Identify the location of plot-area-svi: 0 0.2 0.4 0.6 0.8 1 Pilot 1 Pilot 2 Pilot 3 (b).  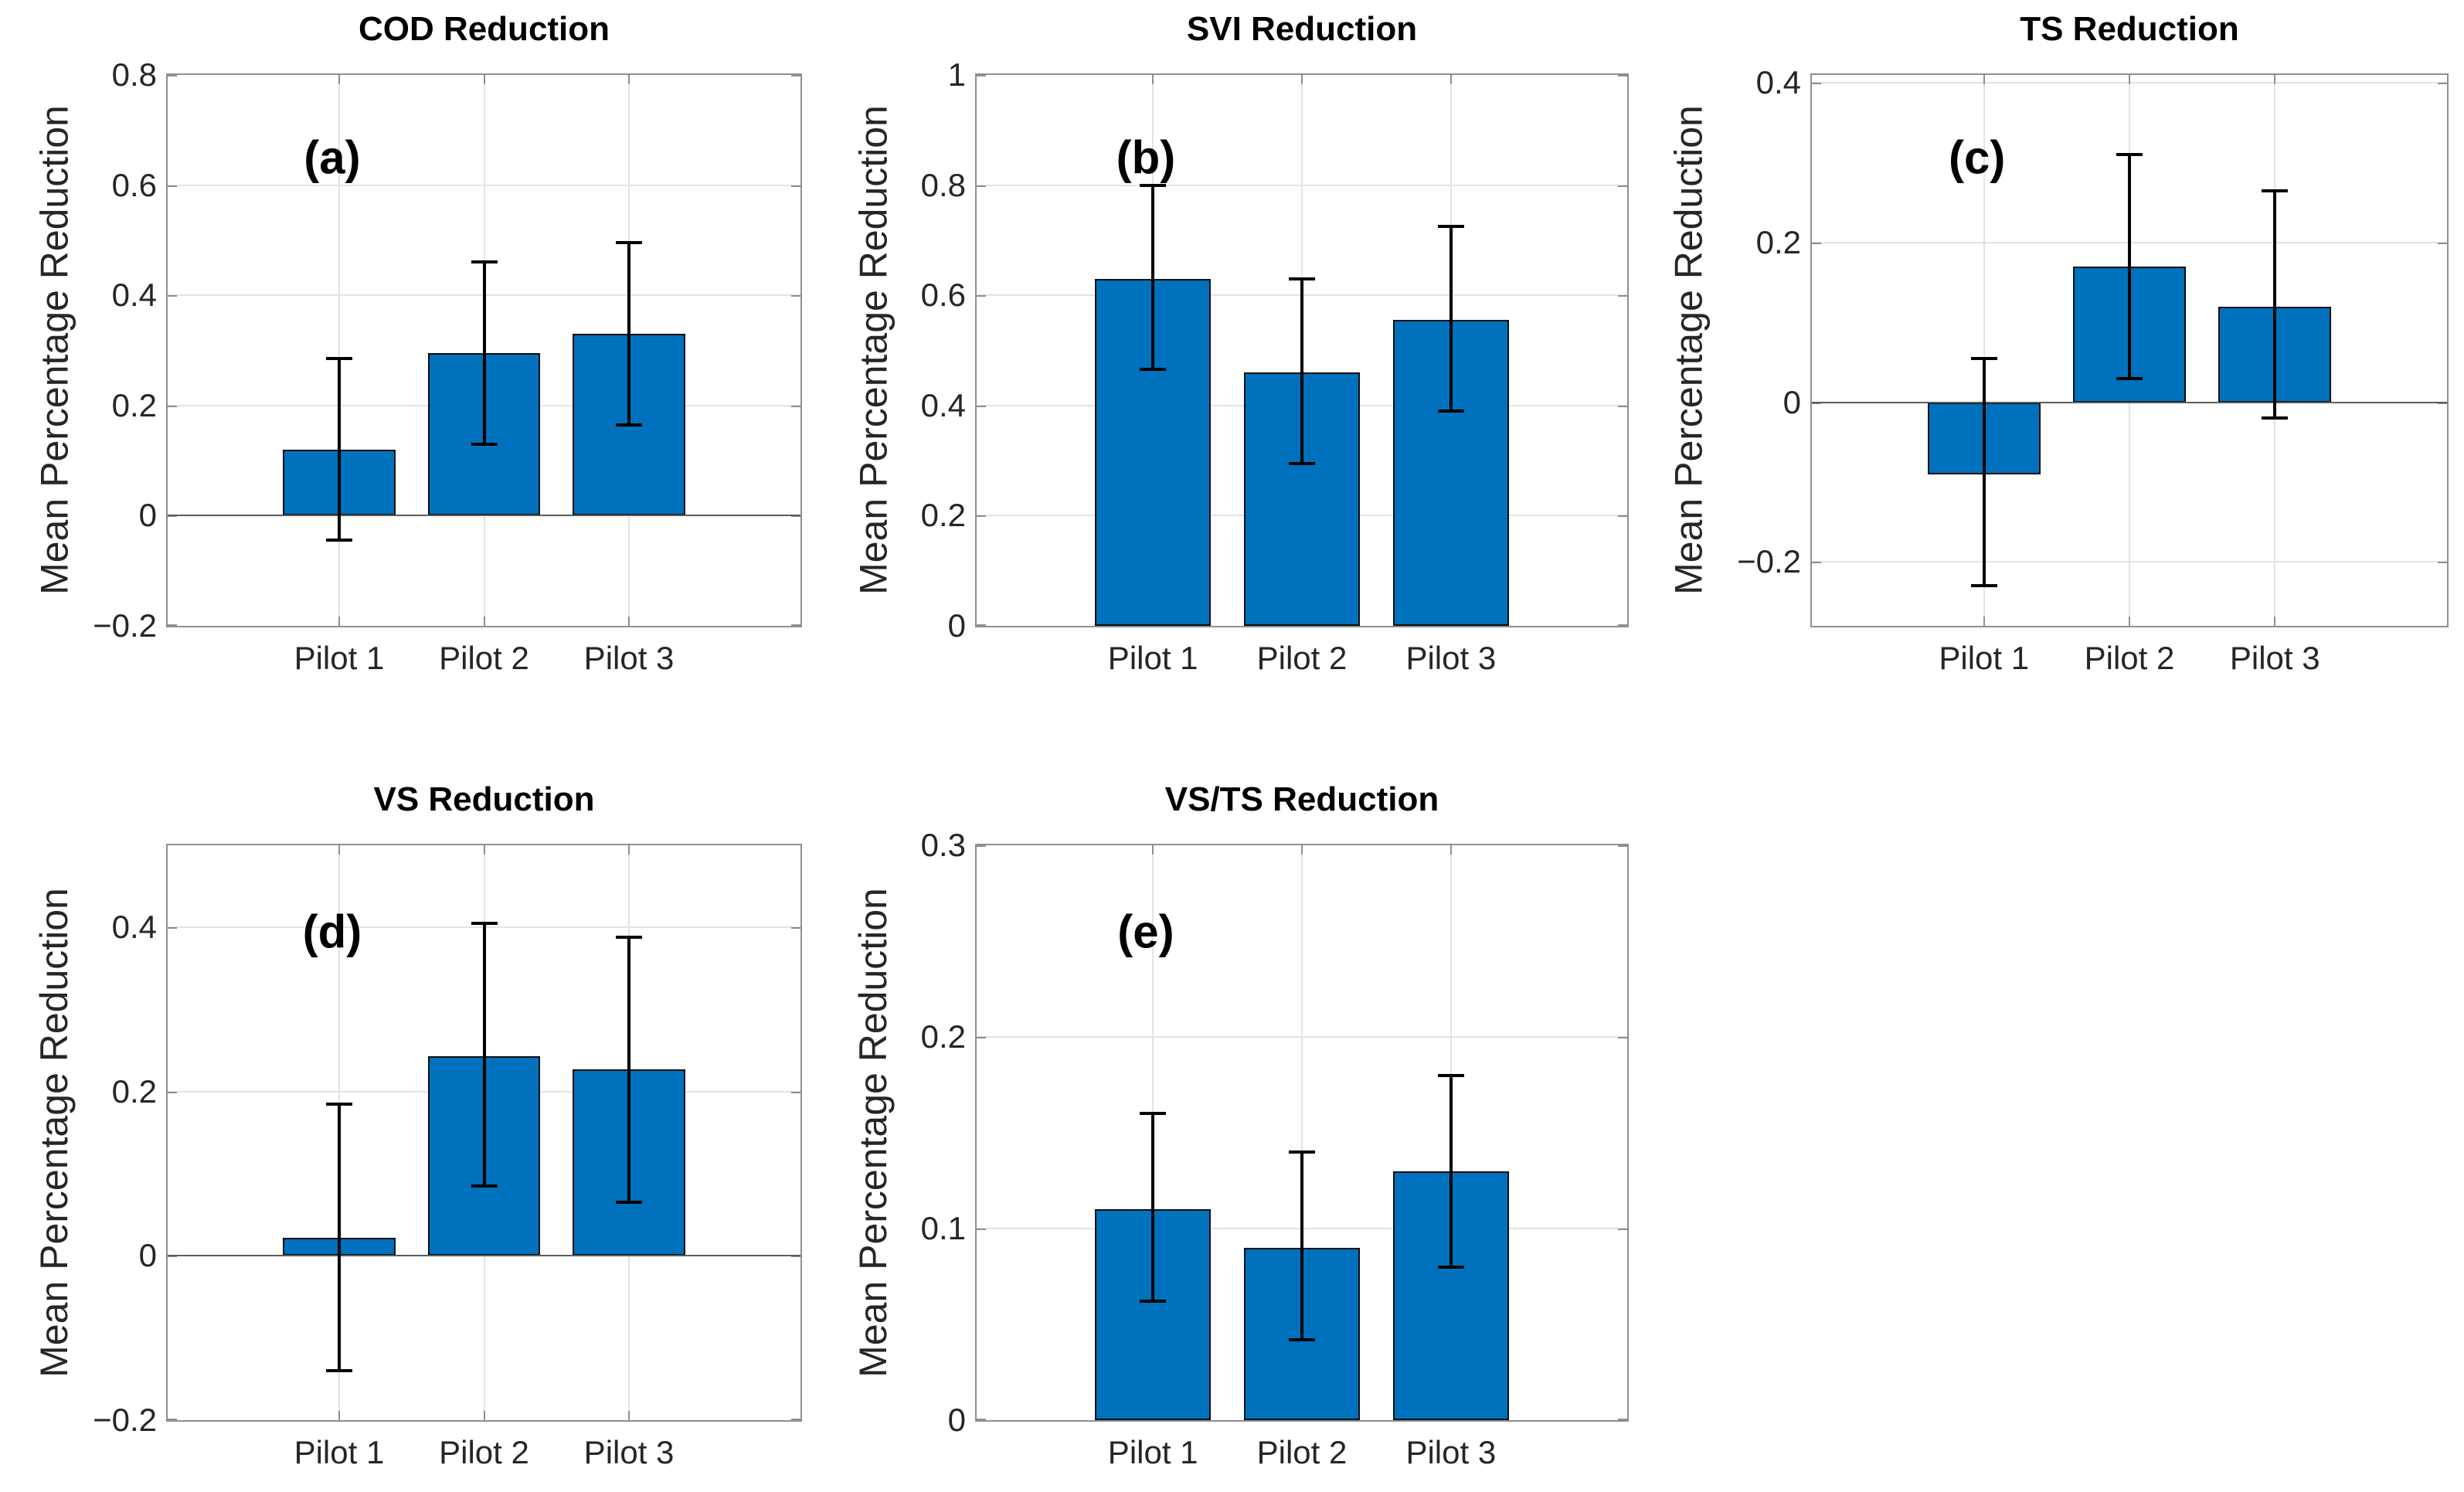
(1275, 366).